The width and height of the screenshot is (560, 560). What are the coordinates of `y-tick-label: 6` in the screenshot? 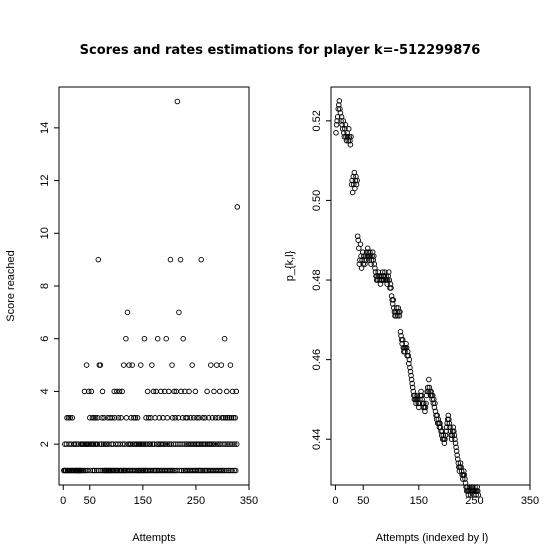 It's located at (45, 339).